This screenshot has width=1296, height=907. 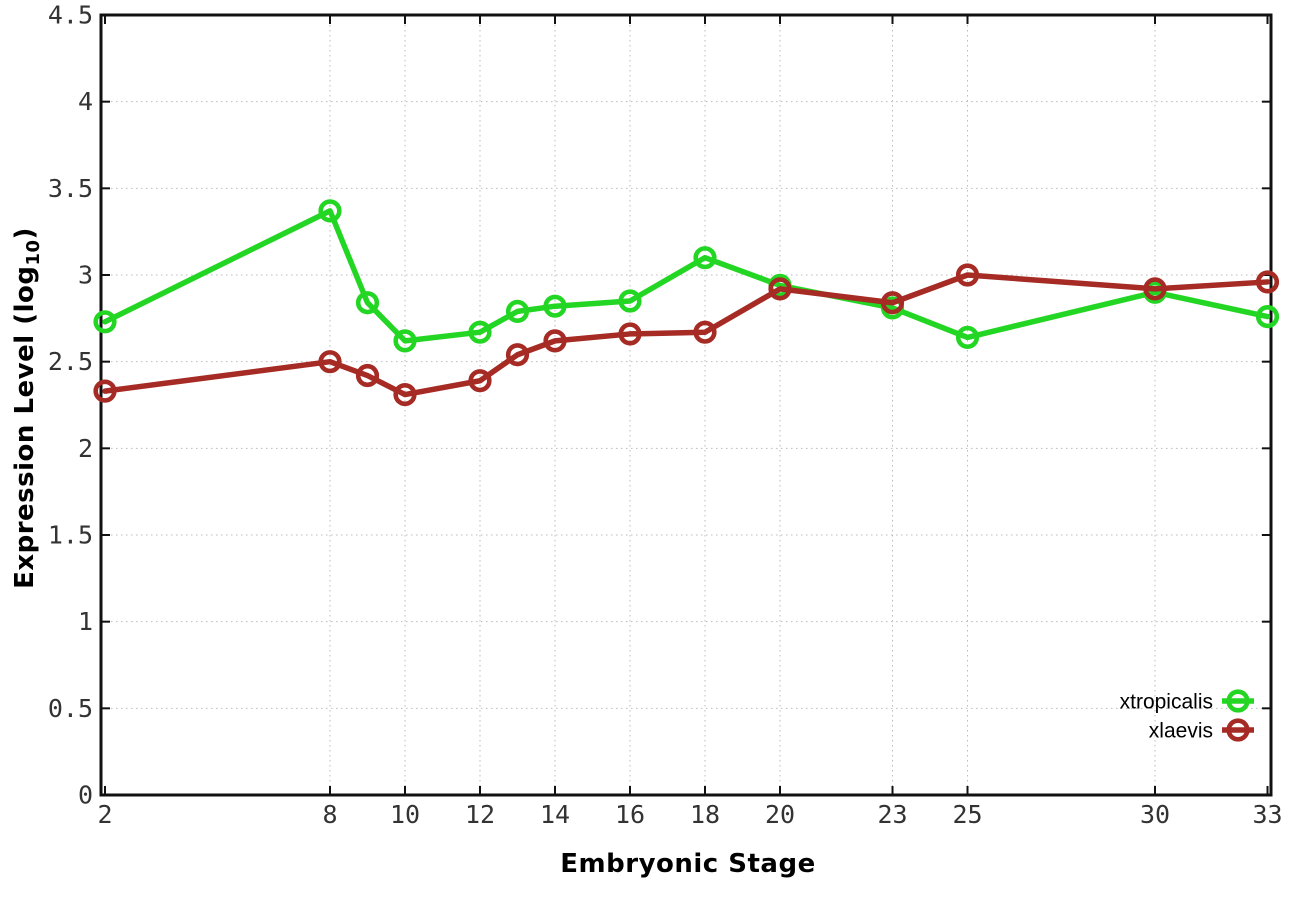 I want to click on x-tick-label-10: 10, so click(x=405, y=814).